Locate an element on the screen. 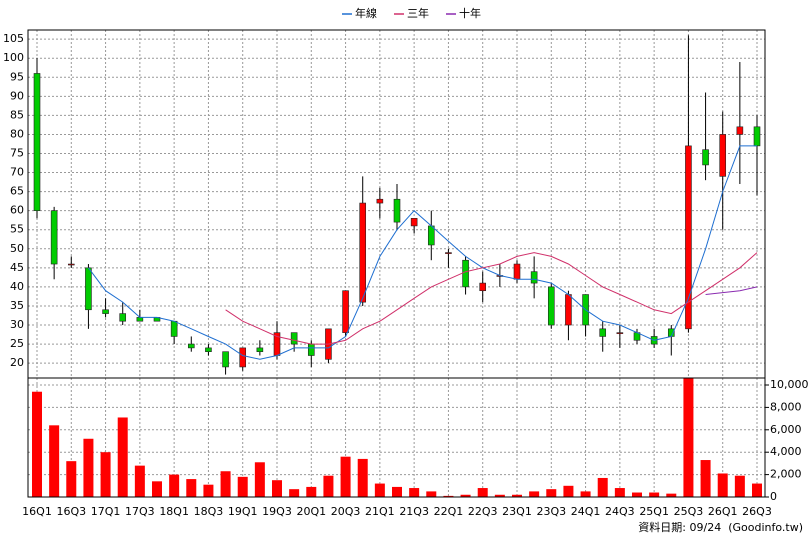 The width and height of the screenshot is (808, 540). x-tick-label: 17Q3 is located at coordinates (140, 511).